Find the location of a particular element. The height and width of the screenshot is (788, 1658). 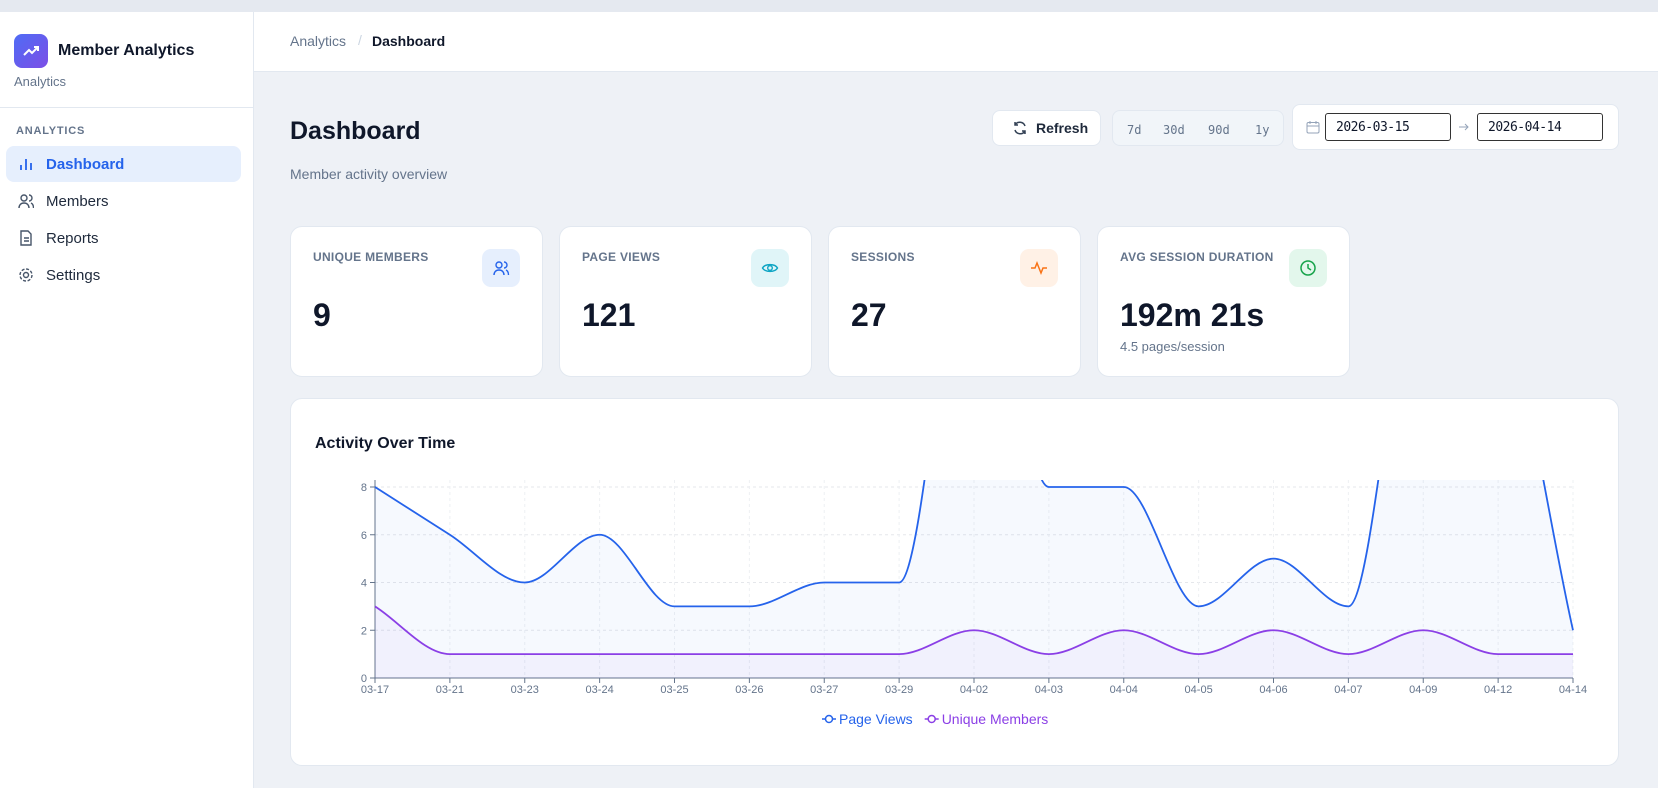

series-area is located at coordinates (974, 642).